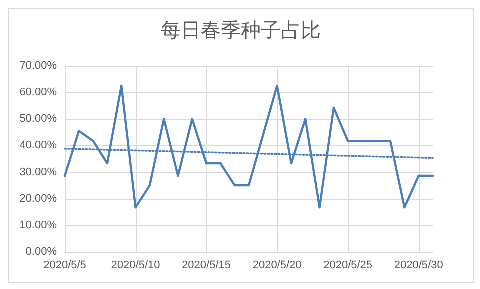 This screenshot has height=289, width=480. I want to click on y-tick-label: 50.00%, so click(39, 119).